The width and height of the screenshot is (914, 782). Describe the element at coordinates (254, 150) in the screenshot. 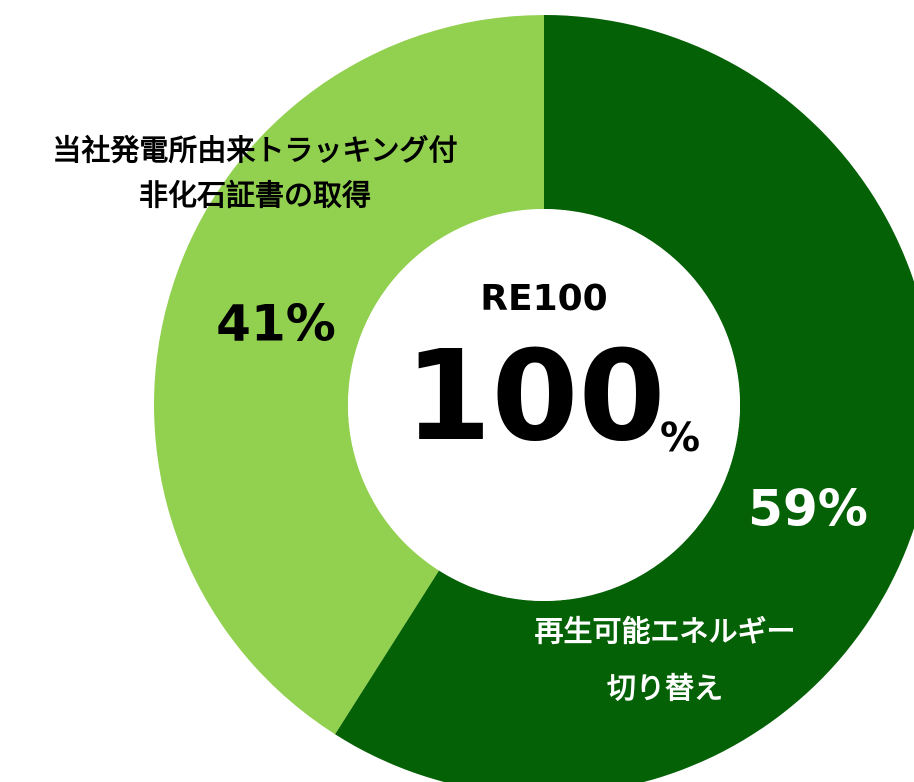

I see `category-label: 当社発電所由来トラッキング付` at that location.